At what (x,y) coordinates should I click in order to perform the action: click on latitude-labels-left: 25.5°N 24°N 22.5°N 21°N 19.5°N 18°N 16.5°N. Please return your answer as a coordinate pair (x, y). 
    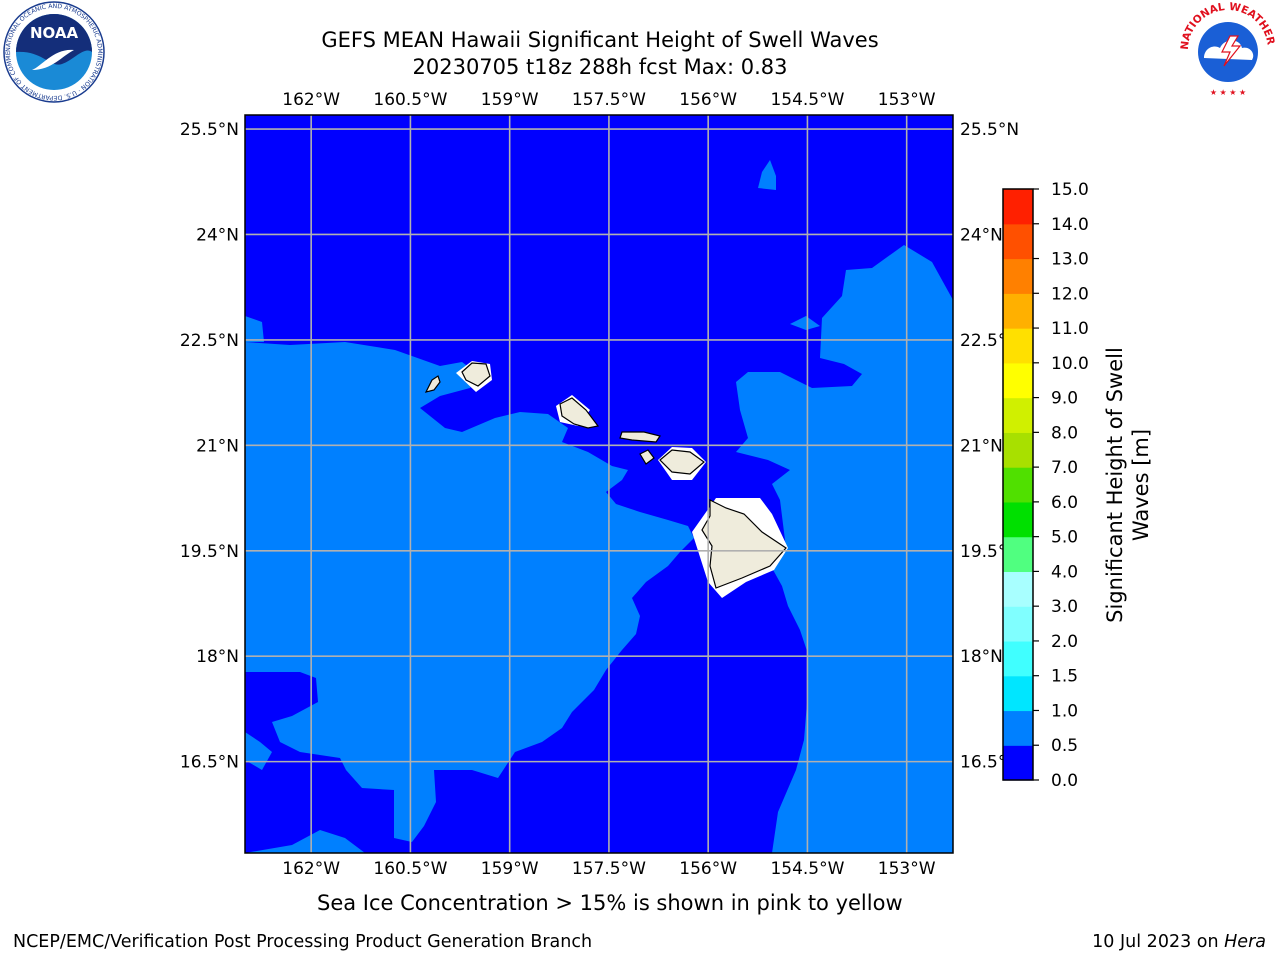
    Looking at the image, I should click on (209, 446).